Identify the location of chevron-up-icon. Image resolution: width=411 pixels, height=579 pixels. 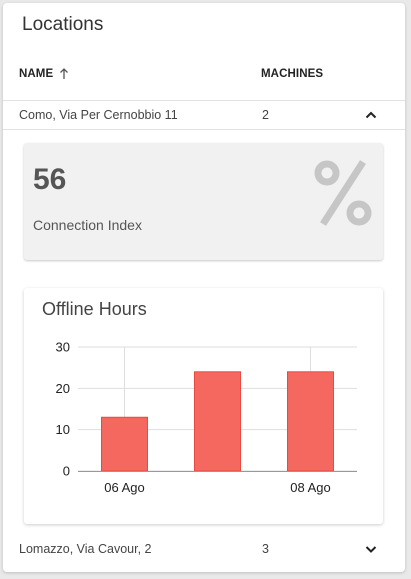
(371, 115).